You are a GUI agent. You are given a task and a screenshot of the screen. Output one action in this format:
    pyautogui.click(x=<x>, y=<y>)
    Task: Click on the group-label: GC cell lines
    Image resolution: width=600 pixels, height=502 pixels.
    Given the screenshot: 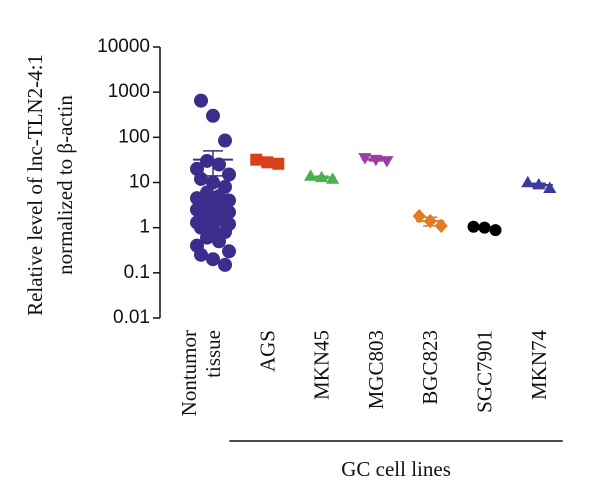 What is the action you would take?
    pyautogui.click(x=396, y=469)
    